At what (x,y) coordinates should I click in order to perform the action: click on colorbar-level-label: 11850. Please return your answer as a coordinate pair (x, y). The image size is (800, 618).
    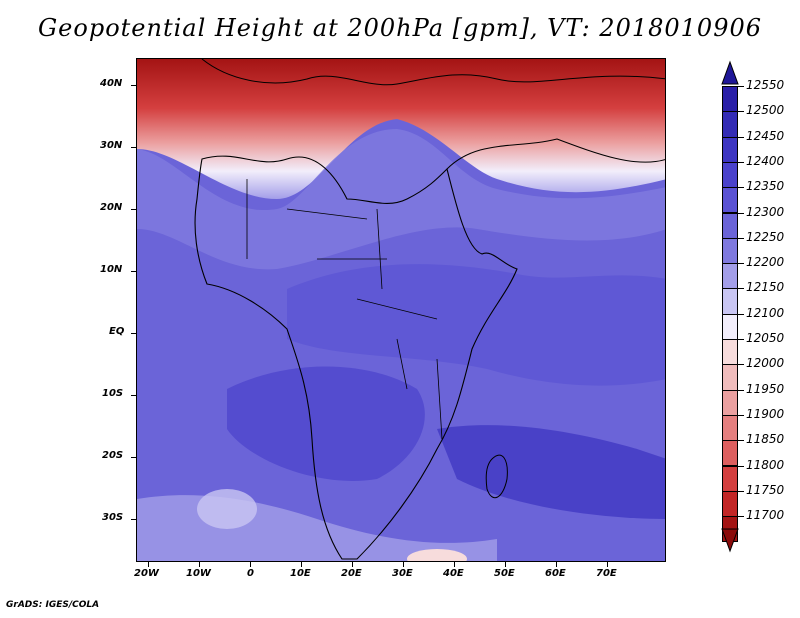
    Looking at the image, I should click on (765, 439).